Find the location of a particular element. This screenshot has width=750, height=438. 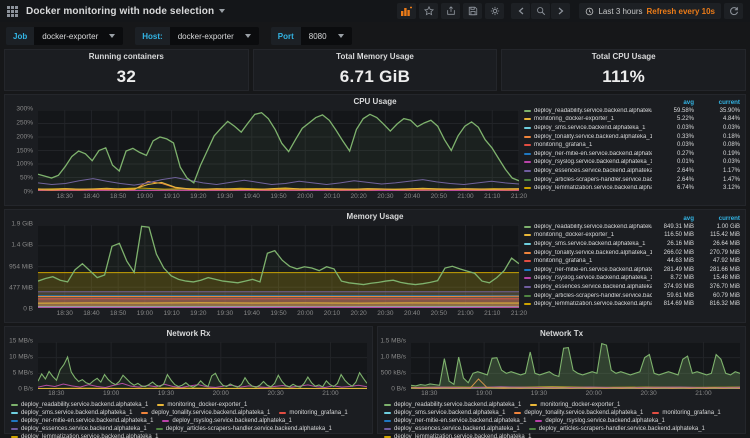

cpu-plot is located at coordinates (278, 150).